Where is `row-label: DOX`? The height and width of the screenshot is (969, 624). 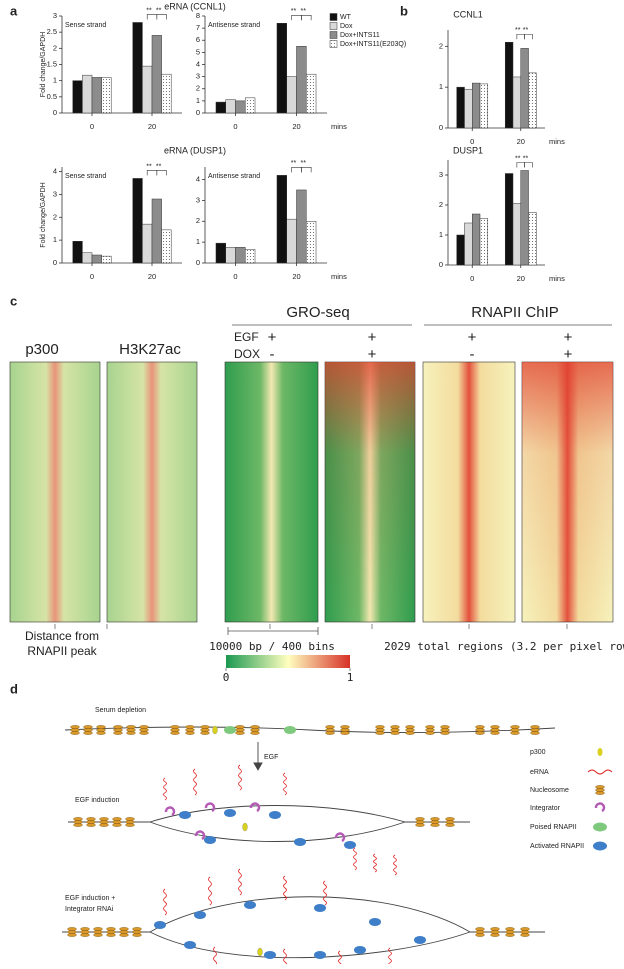 row-label: DOX is located at coordinates (247, 354).